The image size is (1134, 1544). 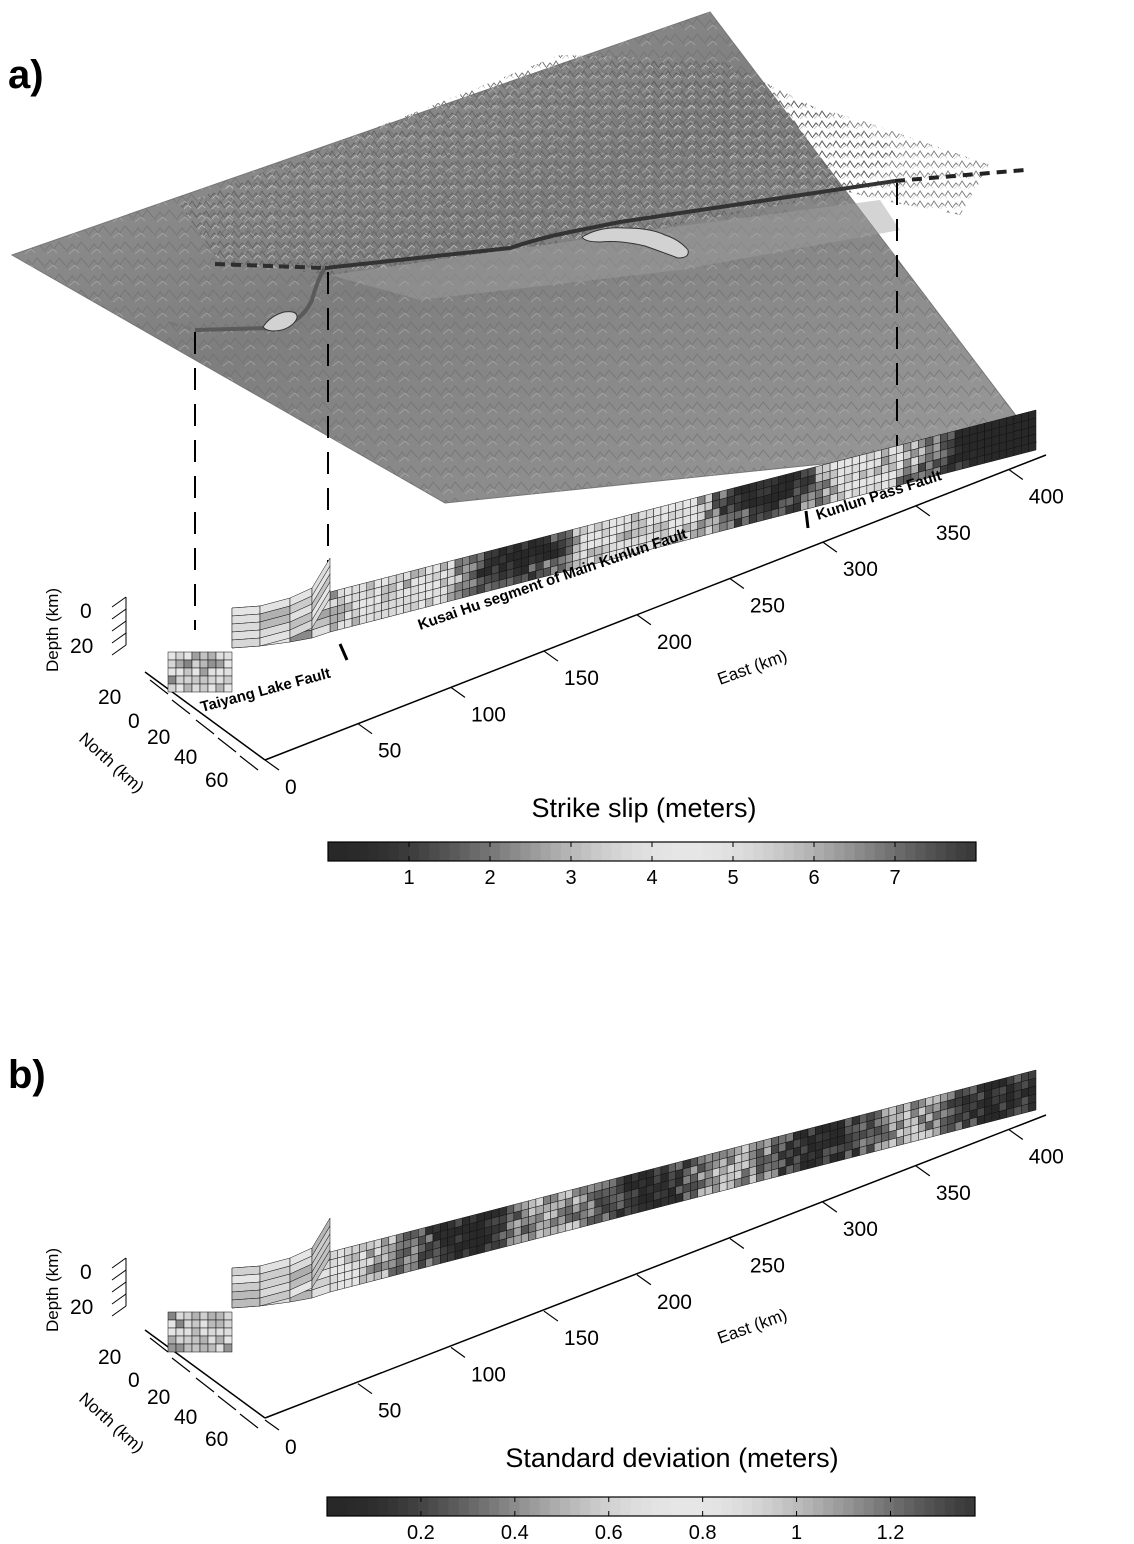 What do you see at coordinates (109, 1357) in the screenshot?
I see `north-tick-20a-b: 20` at bounding box center [109, 1357].